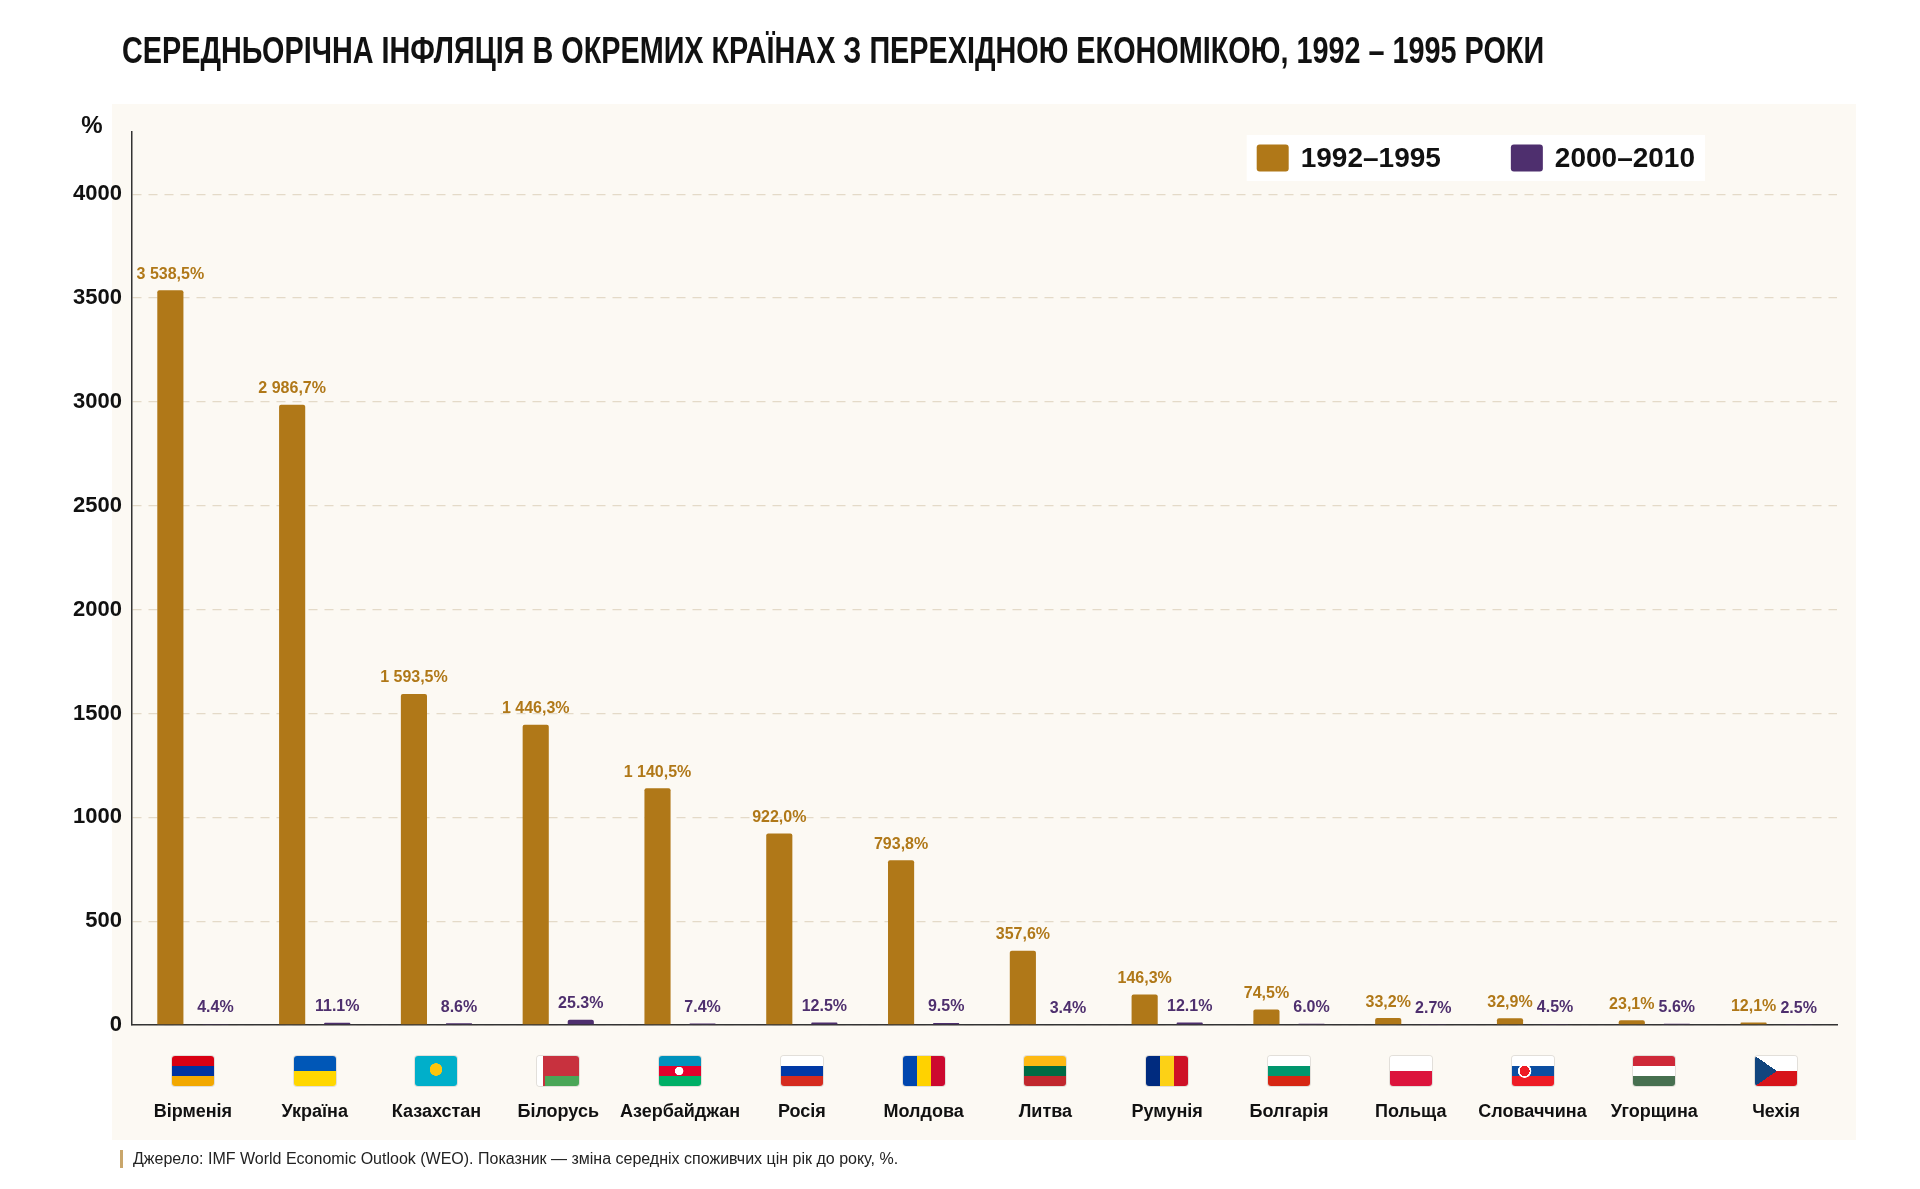 The width and height of the screenshot is (1920, 1189). Describe the element at coordinates (1510, 1001) in the screenshot. I see `data-label: 32,9%` at that location.